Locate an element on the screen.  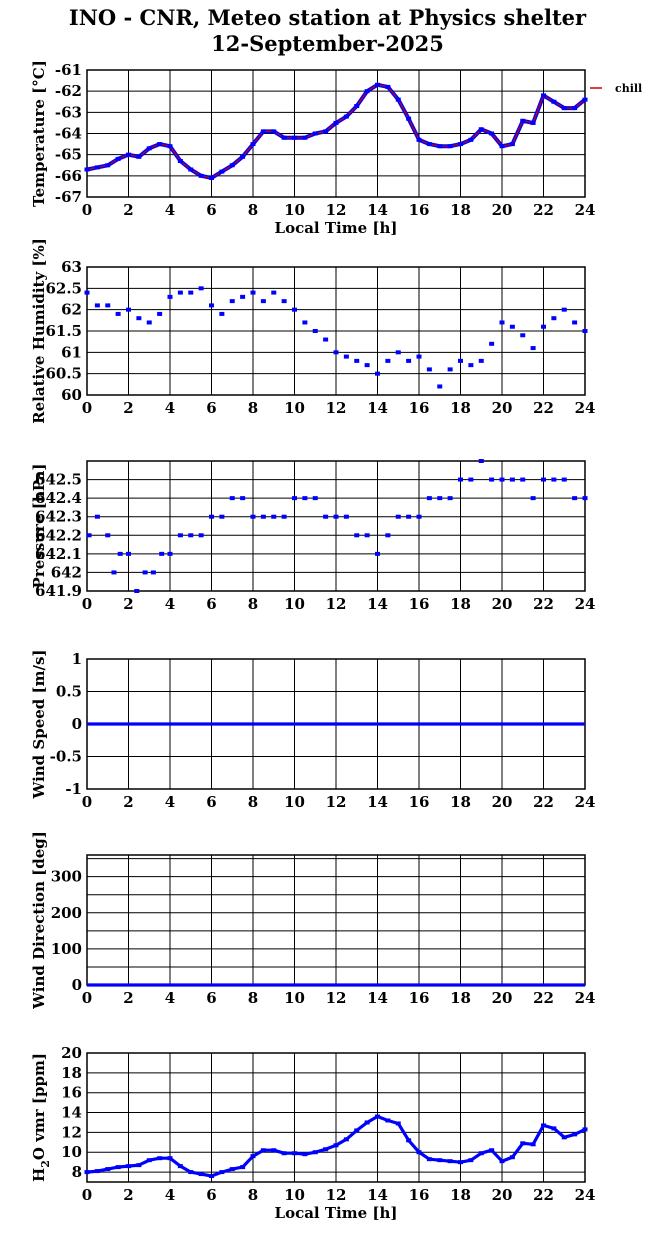
h2o-plot-frame is located at coordinates (336, 1117).